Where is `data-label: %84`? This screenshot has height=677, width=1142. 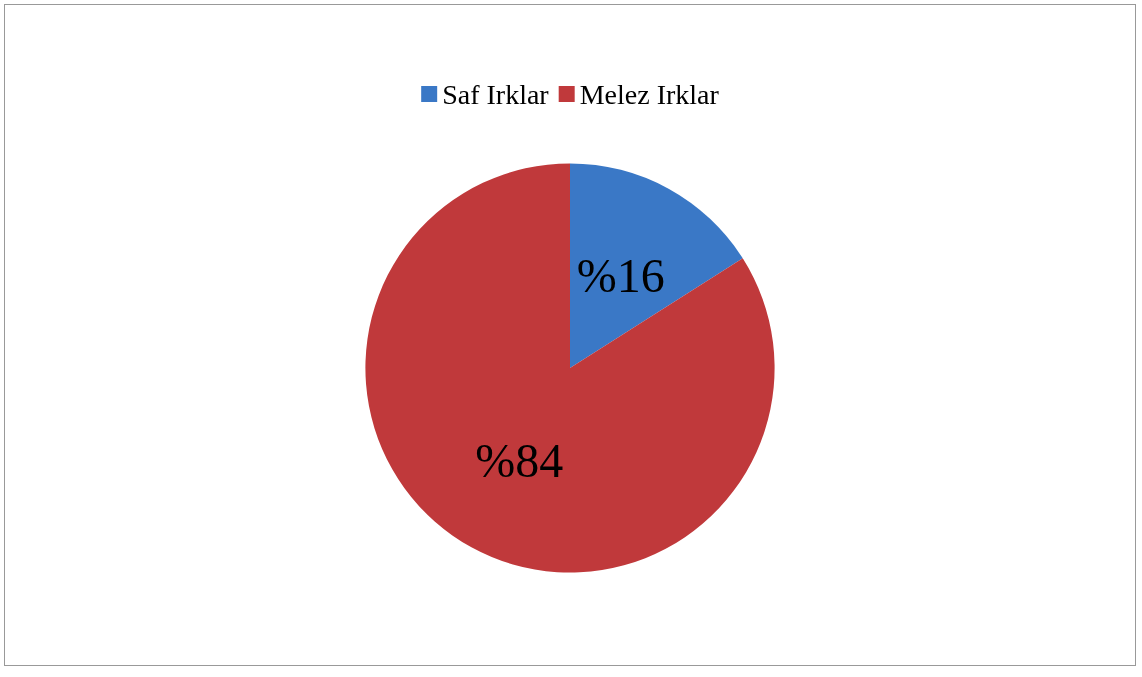 data-label: %84 is located at coordinates (519, 460).